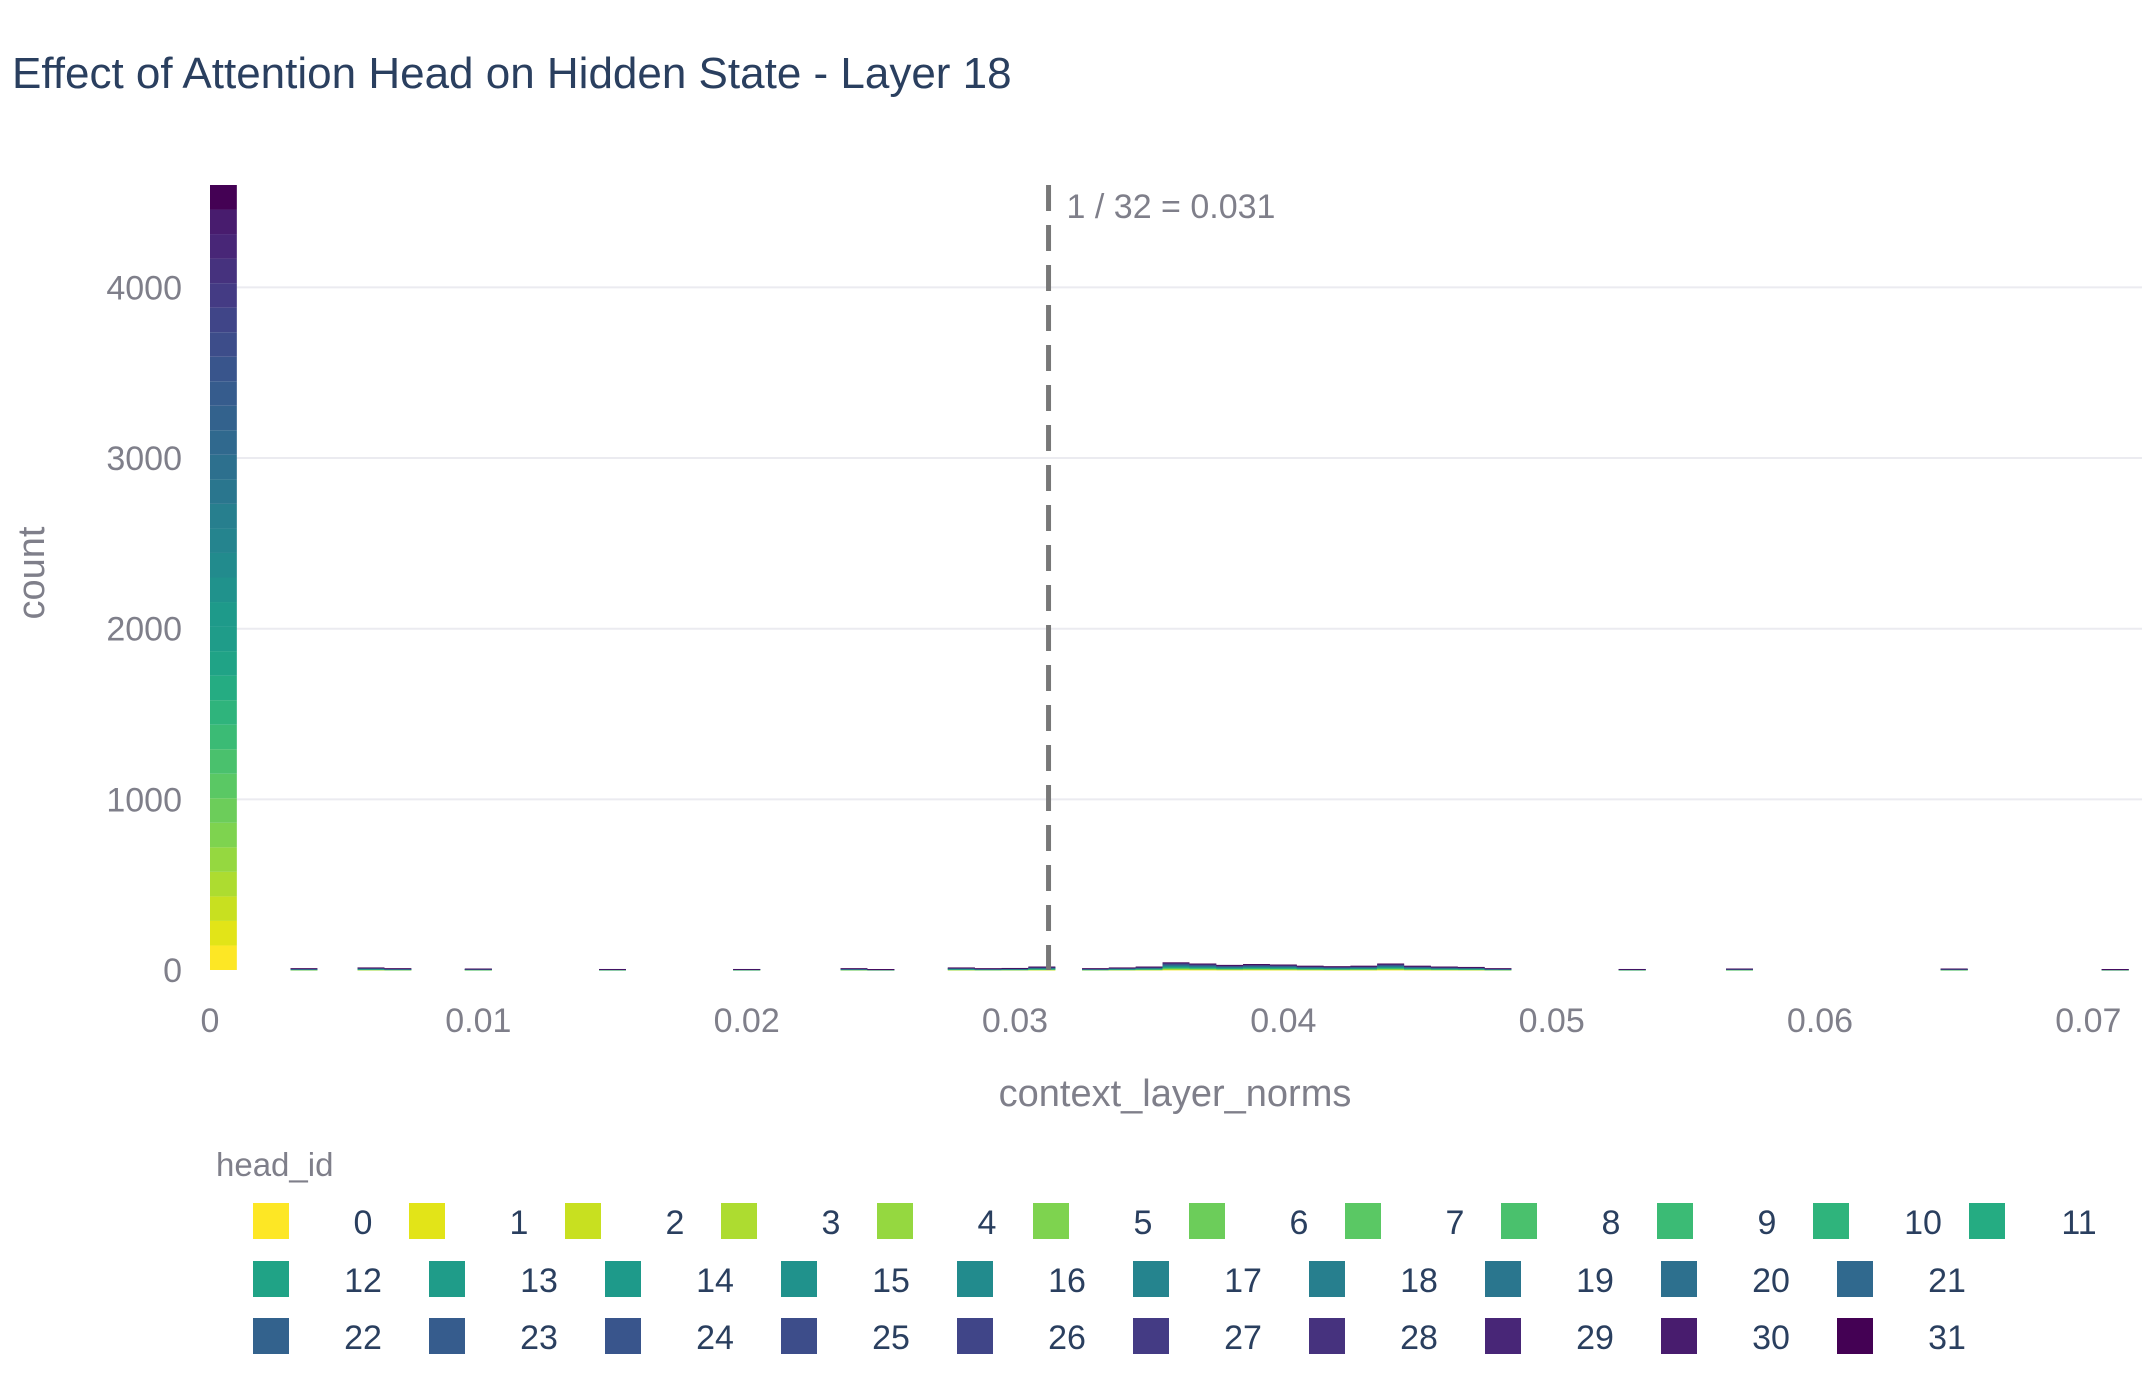 Image resolution: width=2142 pixels, height=1385 pixels. I want to click on legend-label: 6, so click(1299, 1223).